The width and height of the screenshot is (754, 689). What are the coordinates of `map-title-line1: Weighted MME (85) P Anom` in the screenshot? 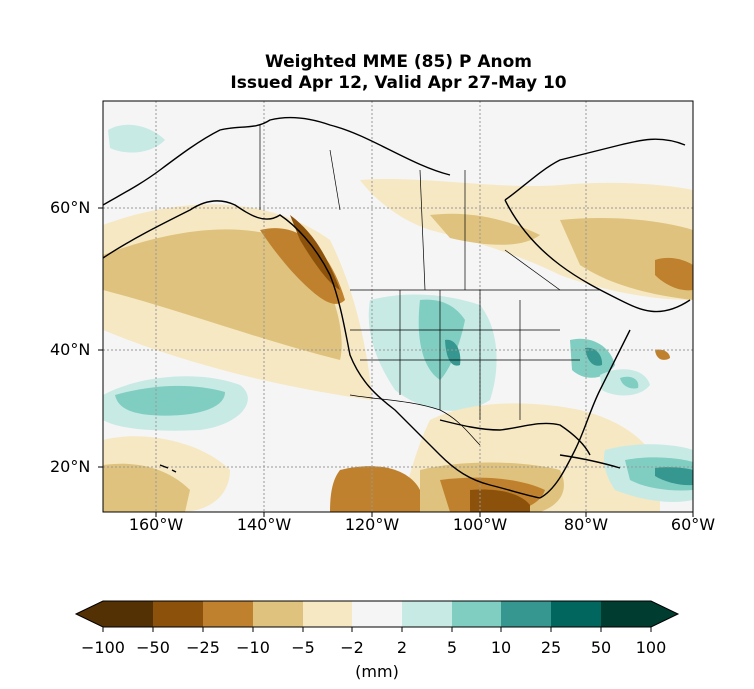 It's located at (398, 62).